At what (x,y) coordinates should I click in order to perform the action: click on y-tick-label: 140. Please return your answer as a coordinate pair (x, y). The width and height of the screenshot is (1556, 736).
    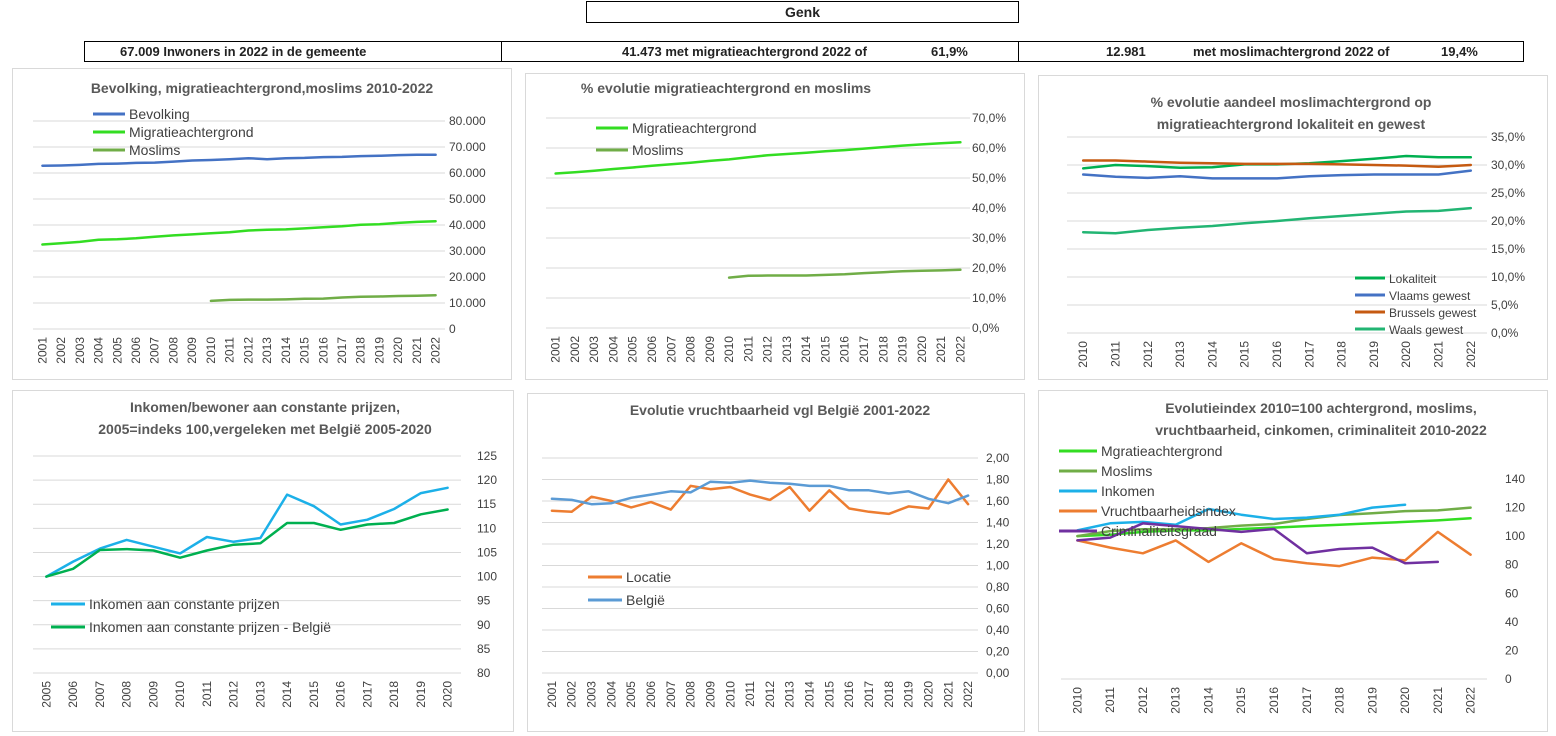
    Looking at the image, I should click on (1515, 479).